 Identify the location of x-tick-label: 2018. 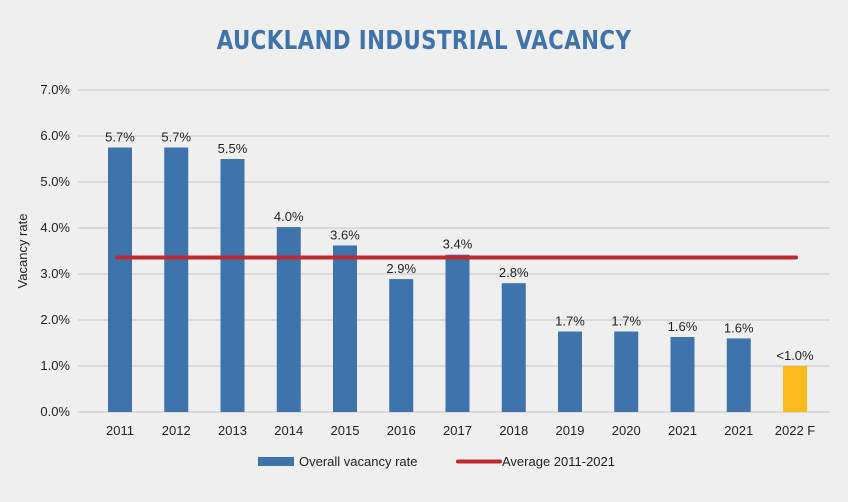
(513, 430).